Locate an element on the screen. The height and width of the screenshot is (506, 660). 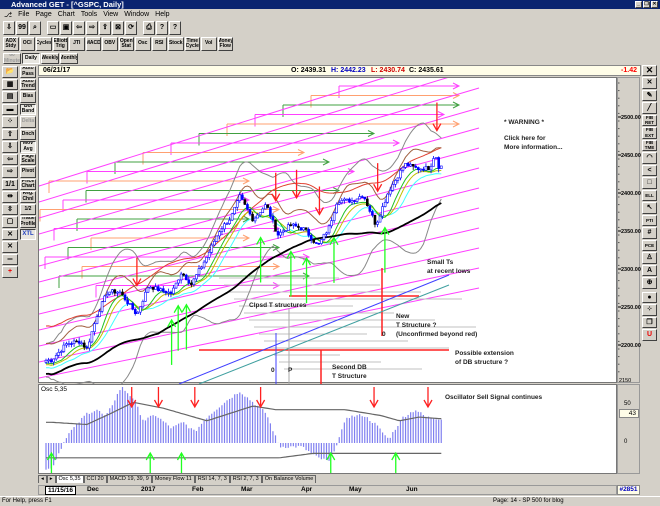
print-button: ⎙ is located at coordinates (149, 28).